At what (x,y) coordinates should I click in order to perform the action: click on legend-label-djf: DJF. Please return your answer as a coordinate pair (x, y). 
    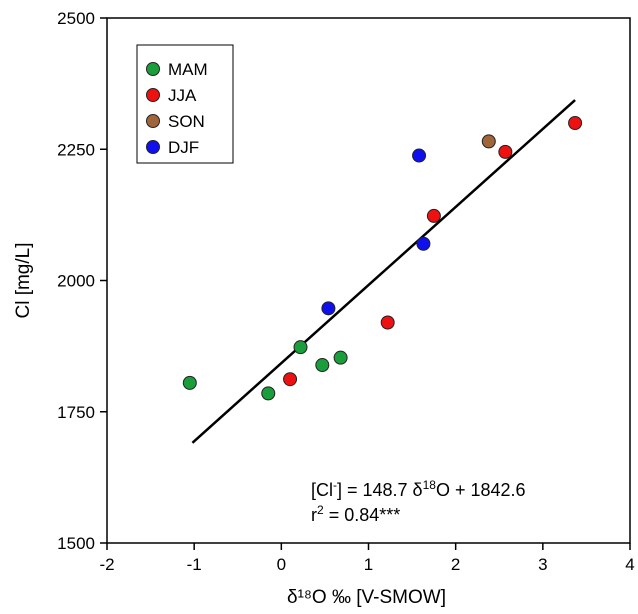
    Looking at the image, I should click on (183, 147).